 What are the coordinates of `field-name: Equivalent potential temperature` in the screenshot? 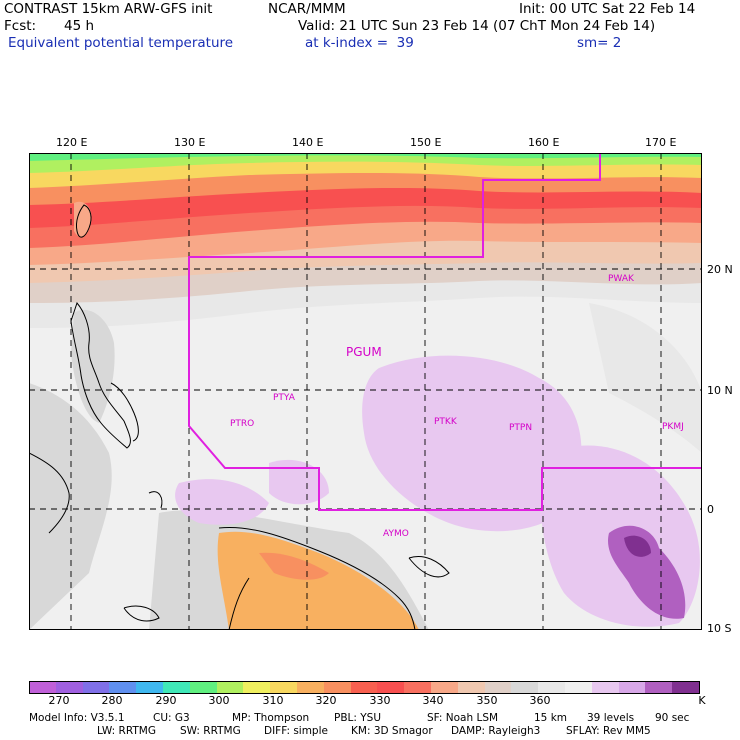 It's located at (121, 43).